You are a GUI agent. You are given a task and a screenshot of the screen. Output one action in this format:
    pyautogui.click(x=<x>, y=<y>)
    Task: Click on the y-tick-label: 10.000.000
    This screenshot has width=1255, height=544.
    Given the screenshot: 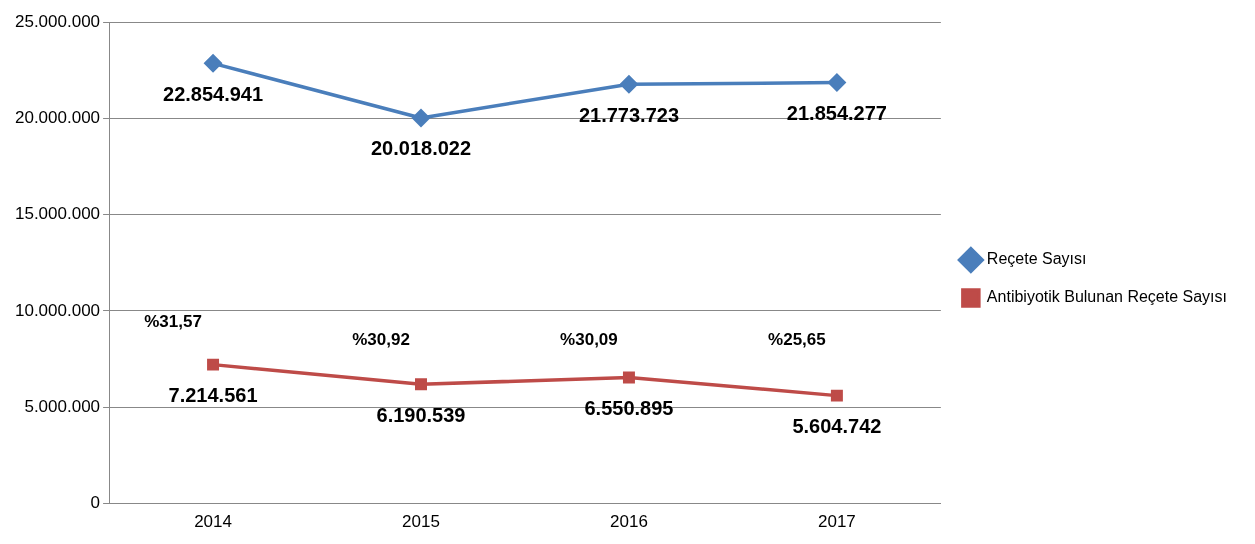 What is the action you would take?
    pyautogui.click(x=57, y=310)
    